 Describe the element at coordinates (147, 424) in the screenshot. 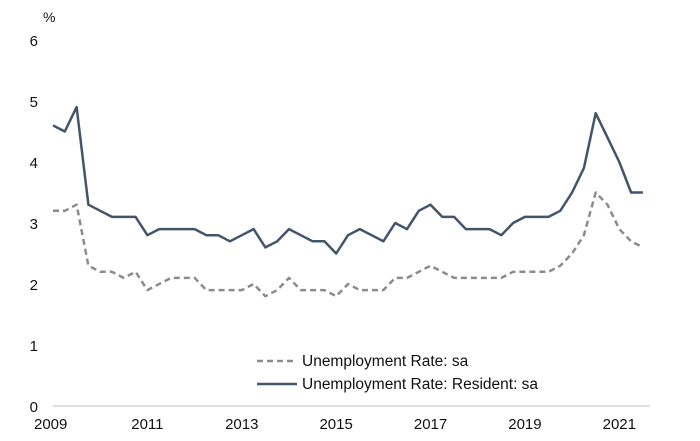

I see `x-tick-label: 2011` at that location.